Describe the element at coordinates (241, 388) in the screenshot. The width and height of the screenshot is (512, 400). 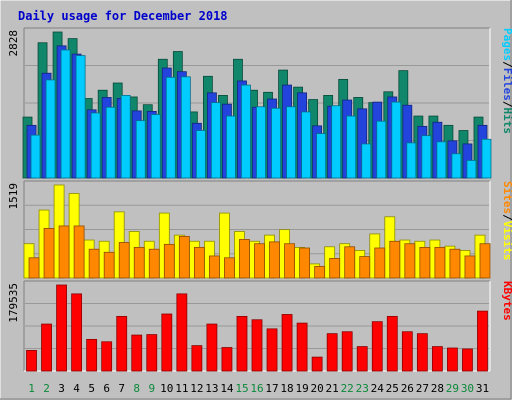
I see `x-tick-label-day-15: 15` at that location.